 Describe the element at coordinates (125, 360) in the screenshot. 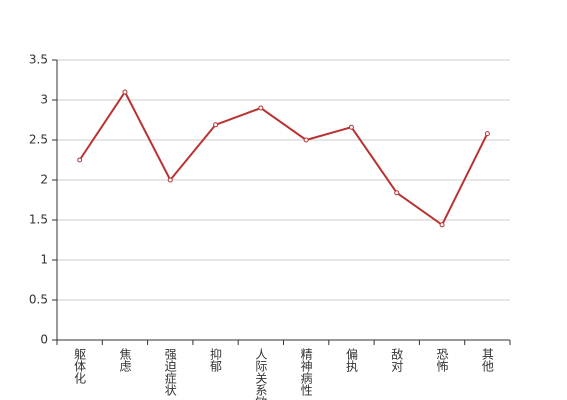

I see `x-tick-label: 焦虑` at that location.